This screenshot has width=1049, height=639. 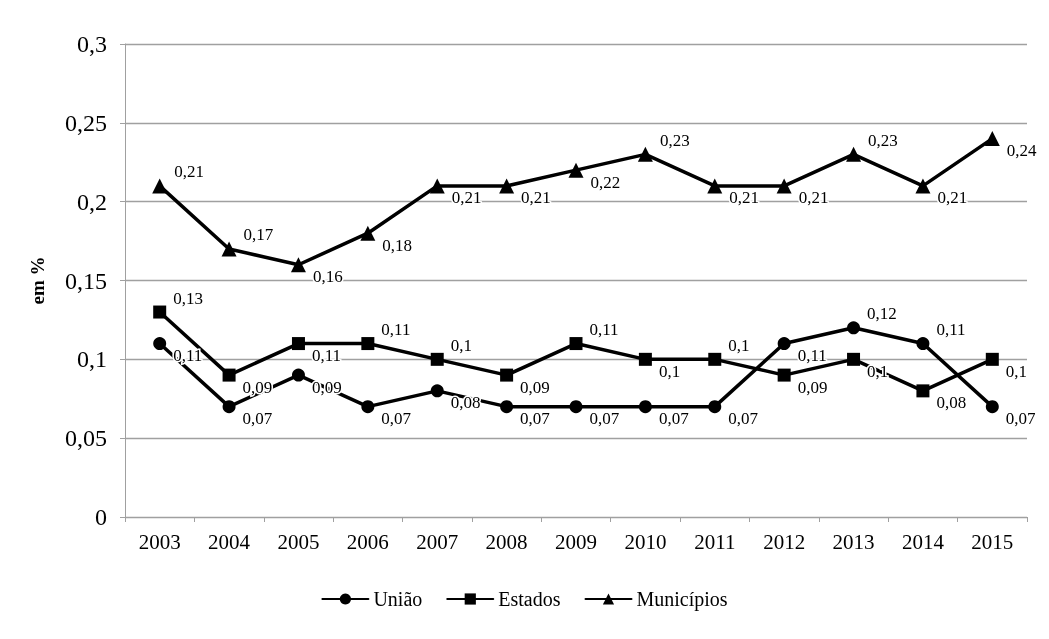 What do you see at coordinates (86, 122) in the screenshot?
I see `y-tick-label: 0,25` at bounding box center [86, 122].